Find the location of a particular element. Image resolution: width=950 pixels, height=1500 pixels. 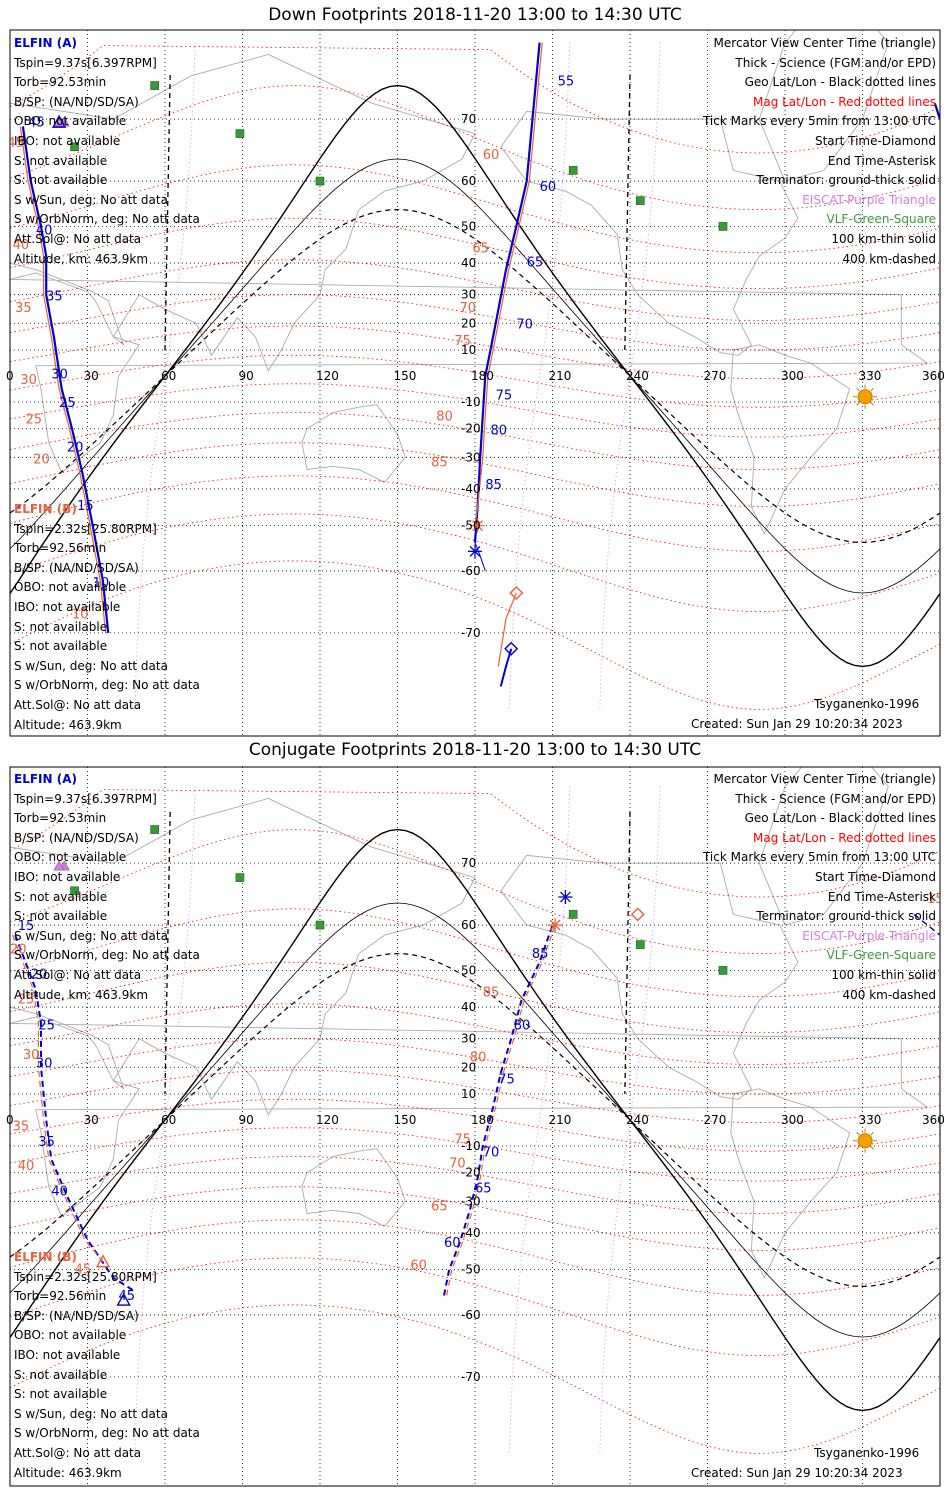

top-elfin-b-line-10: Altitude: 463.9km is located at coordinates (68, 724).